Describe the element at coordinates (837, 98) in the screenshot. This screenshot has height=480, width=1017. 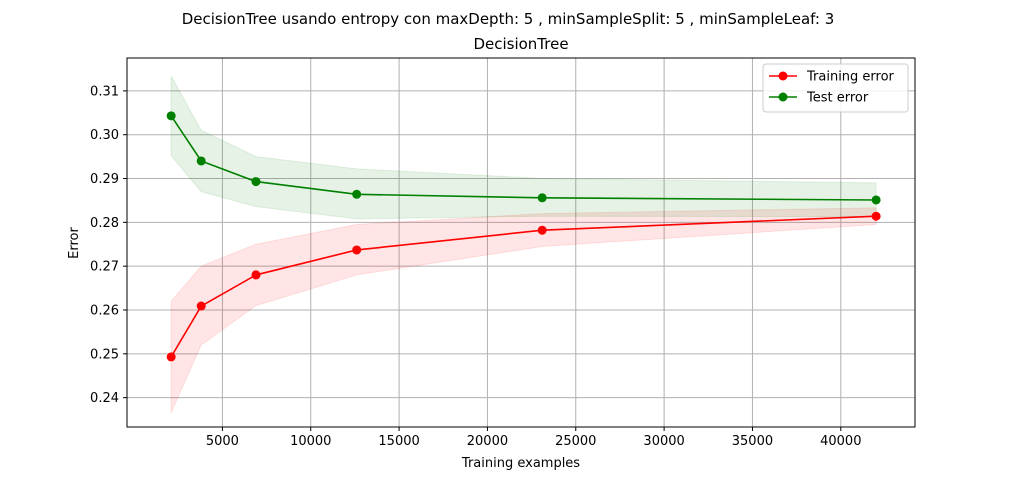
I see `legend-label-test-error: Test error` at that location.